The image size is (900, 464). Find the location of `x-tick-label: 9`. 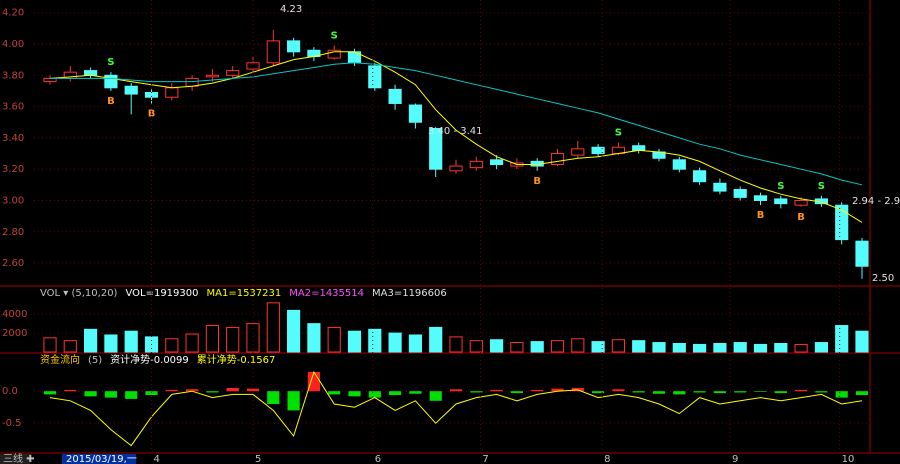

x-tick-label: 9 is located at coordinates (735, 459).